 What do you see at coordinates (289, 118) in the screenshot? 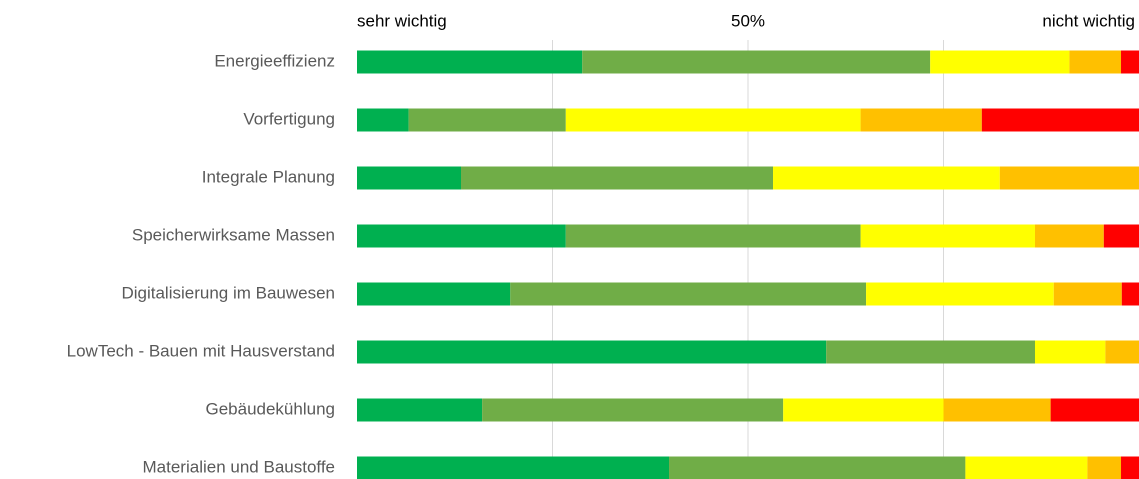
I see `category-label: Vorfertigung` at bounding box center [289, 118].